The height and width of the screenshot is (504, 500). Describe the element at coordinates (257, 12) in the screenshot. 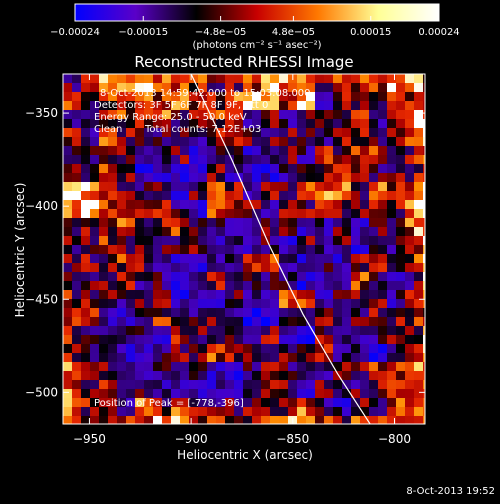

I see `colorbar` at that location.